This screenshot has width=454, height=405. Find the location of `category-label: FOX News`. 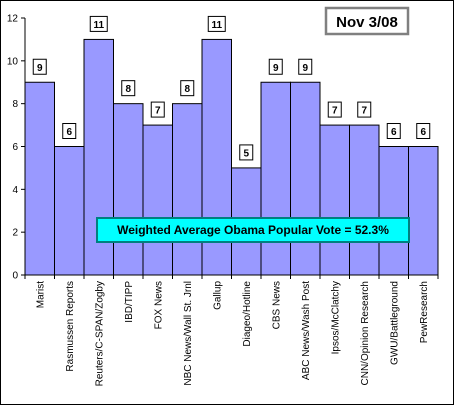

category-label: FOX News is located at coordinates (158, 305).